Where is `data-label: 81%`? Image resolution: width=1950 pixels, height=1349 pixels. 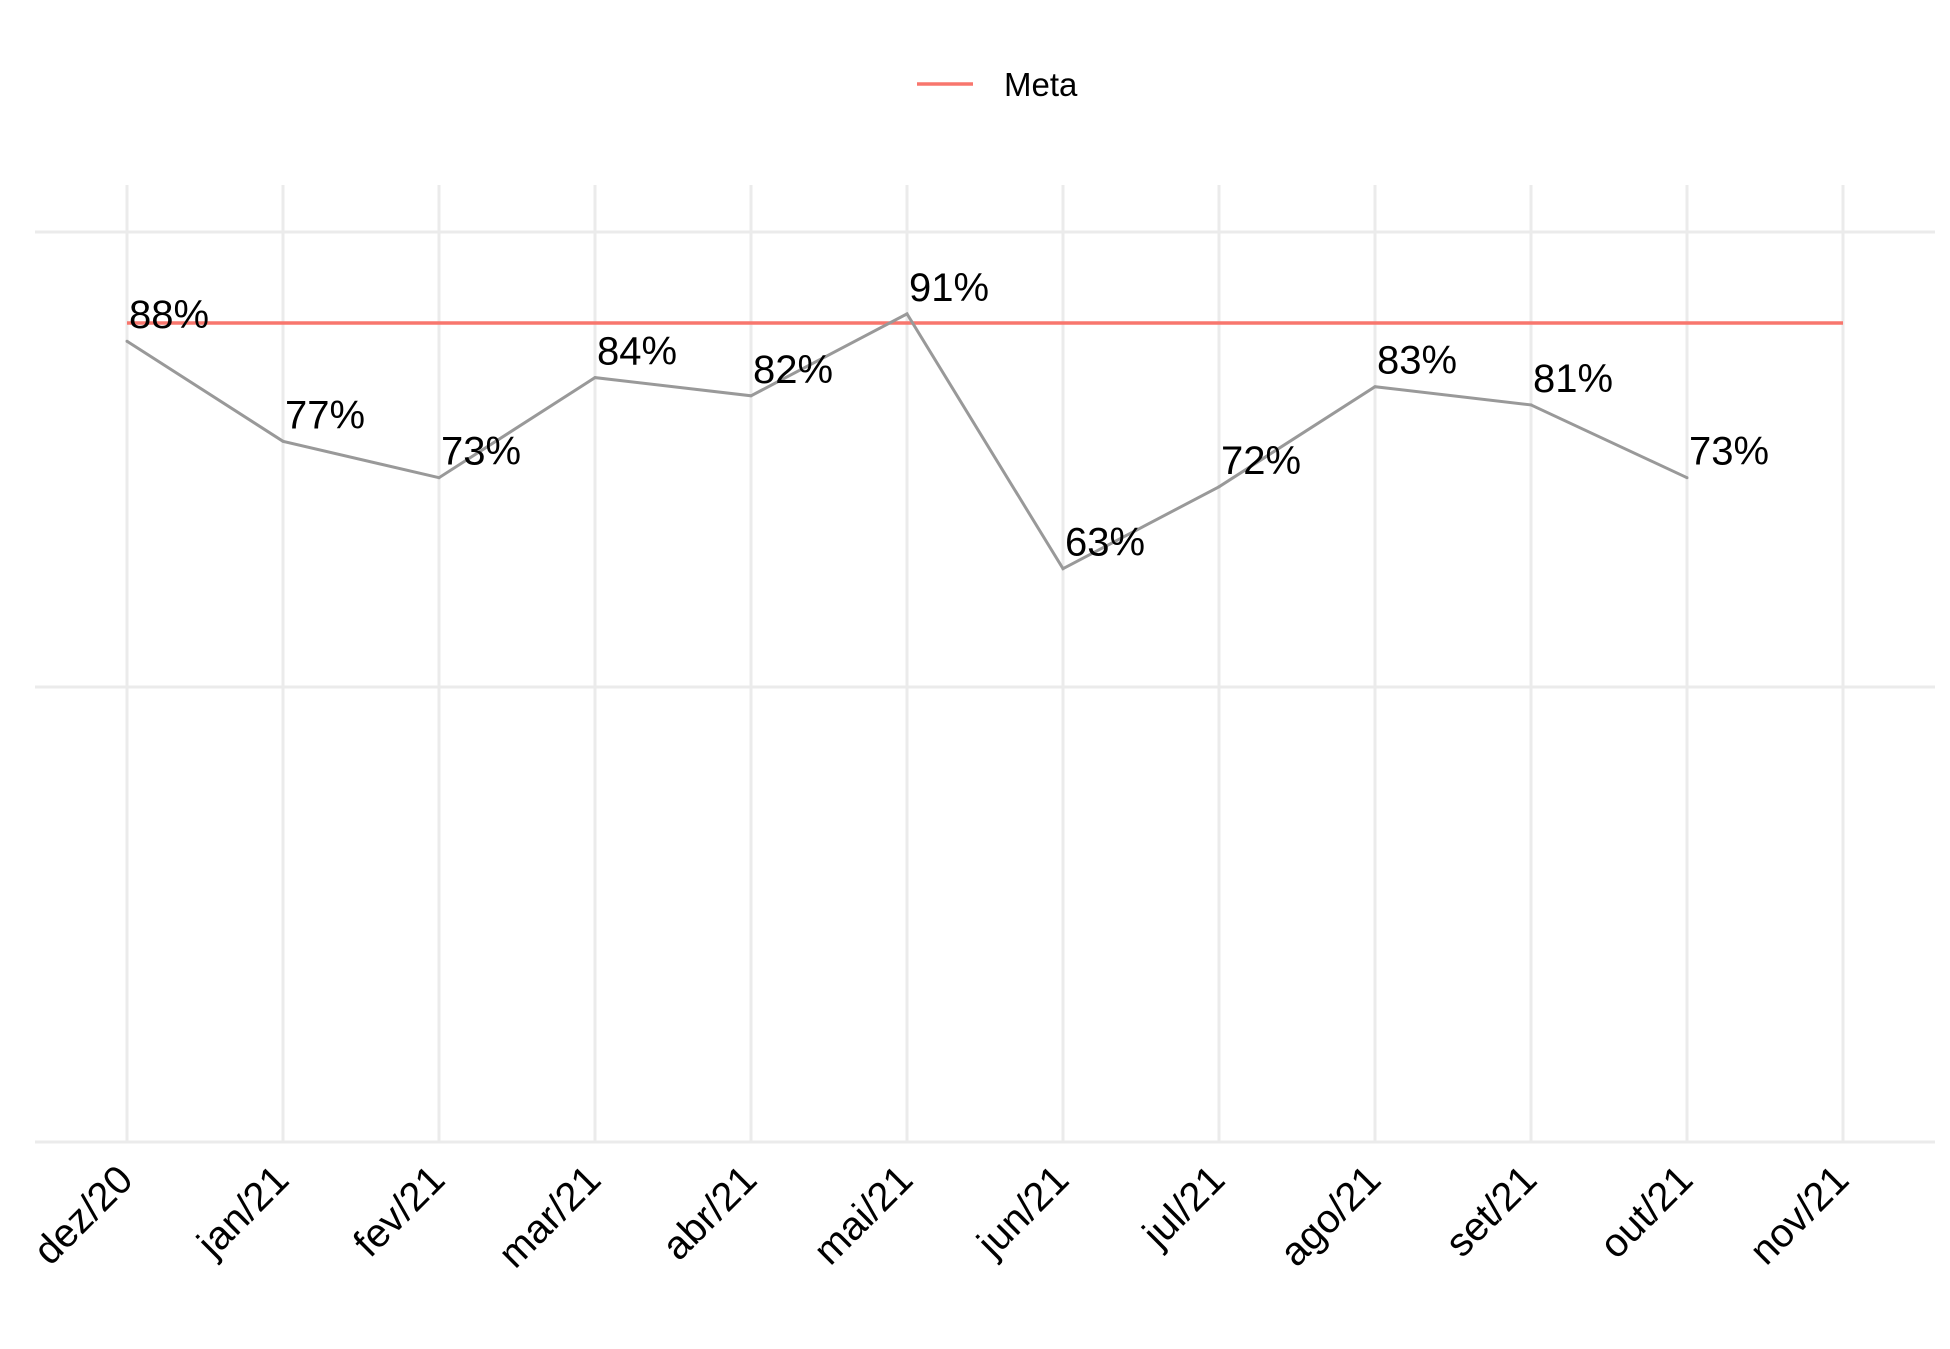
data-label: 81% is located at coordinates (1573, 379).